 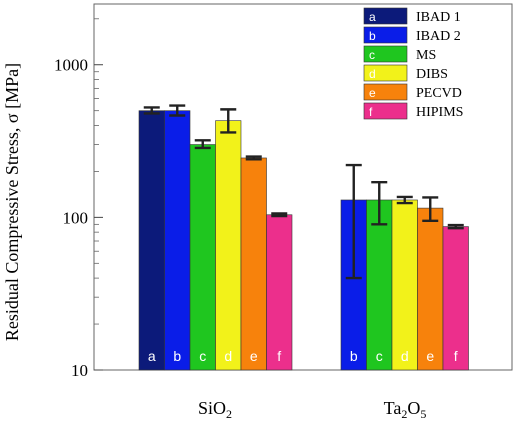 I want to click on bar-d-cat0, so click(x=228, y=245).